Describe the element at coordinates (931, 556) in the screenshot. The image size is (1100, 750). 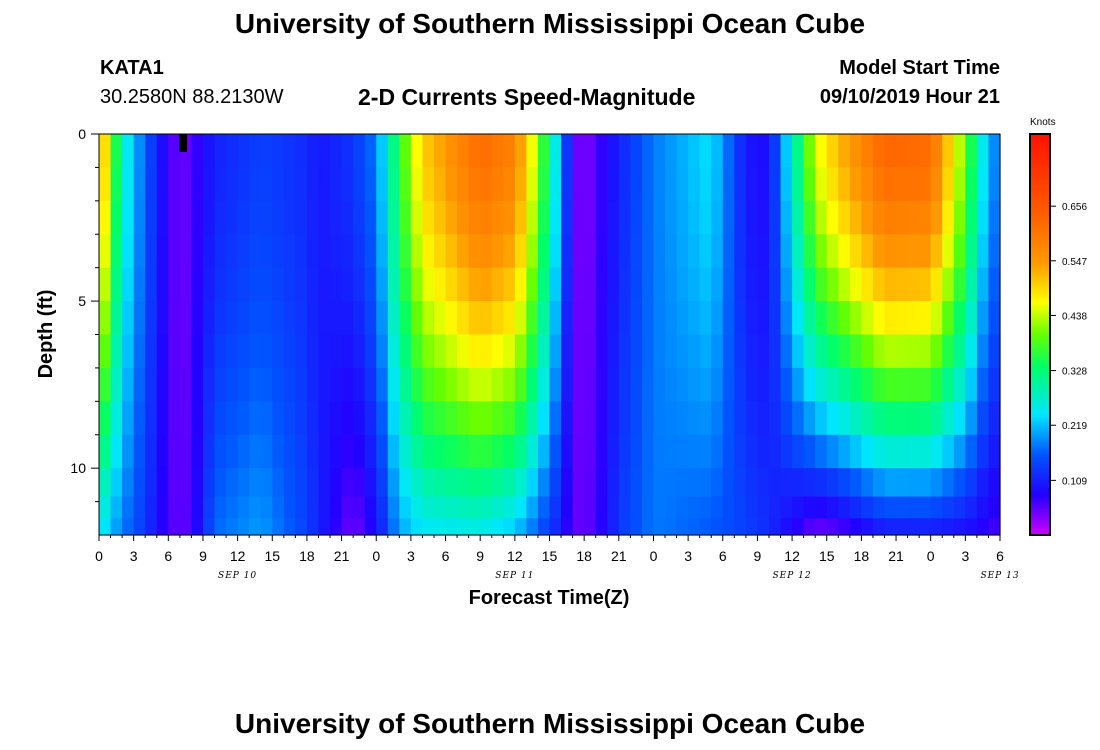
I see `x-tick-label: 0` at that location.